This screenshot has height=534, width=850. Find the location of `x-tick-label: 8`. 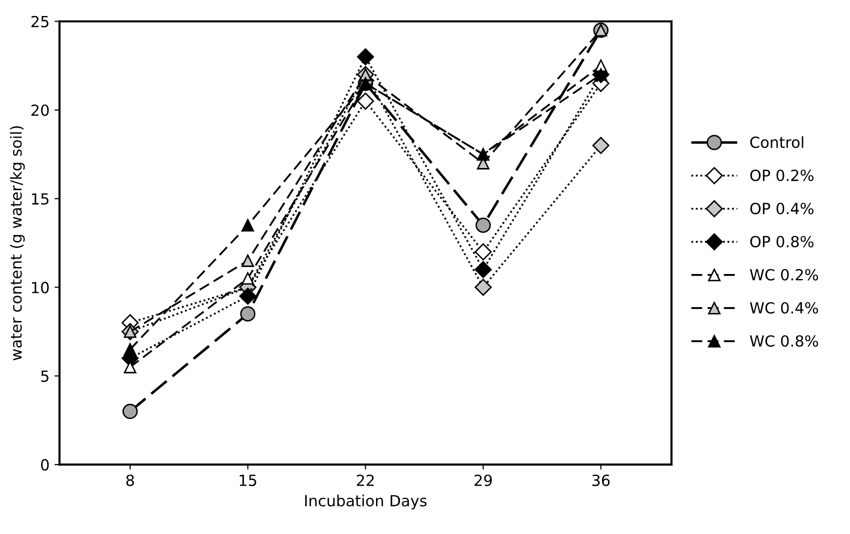

x-tick-label: 8 is located at coordinates (130, 480).